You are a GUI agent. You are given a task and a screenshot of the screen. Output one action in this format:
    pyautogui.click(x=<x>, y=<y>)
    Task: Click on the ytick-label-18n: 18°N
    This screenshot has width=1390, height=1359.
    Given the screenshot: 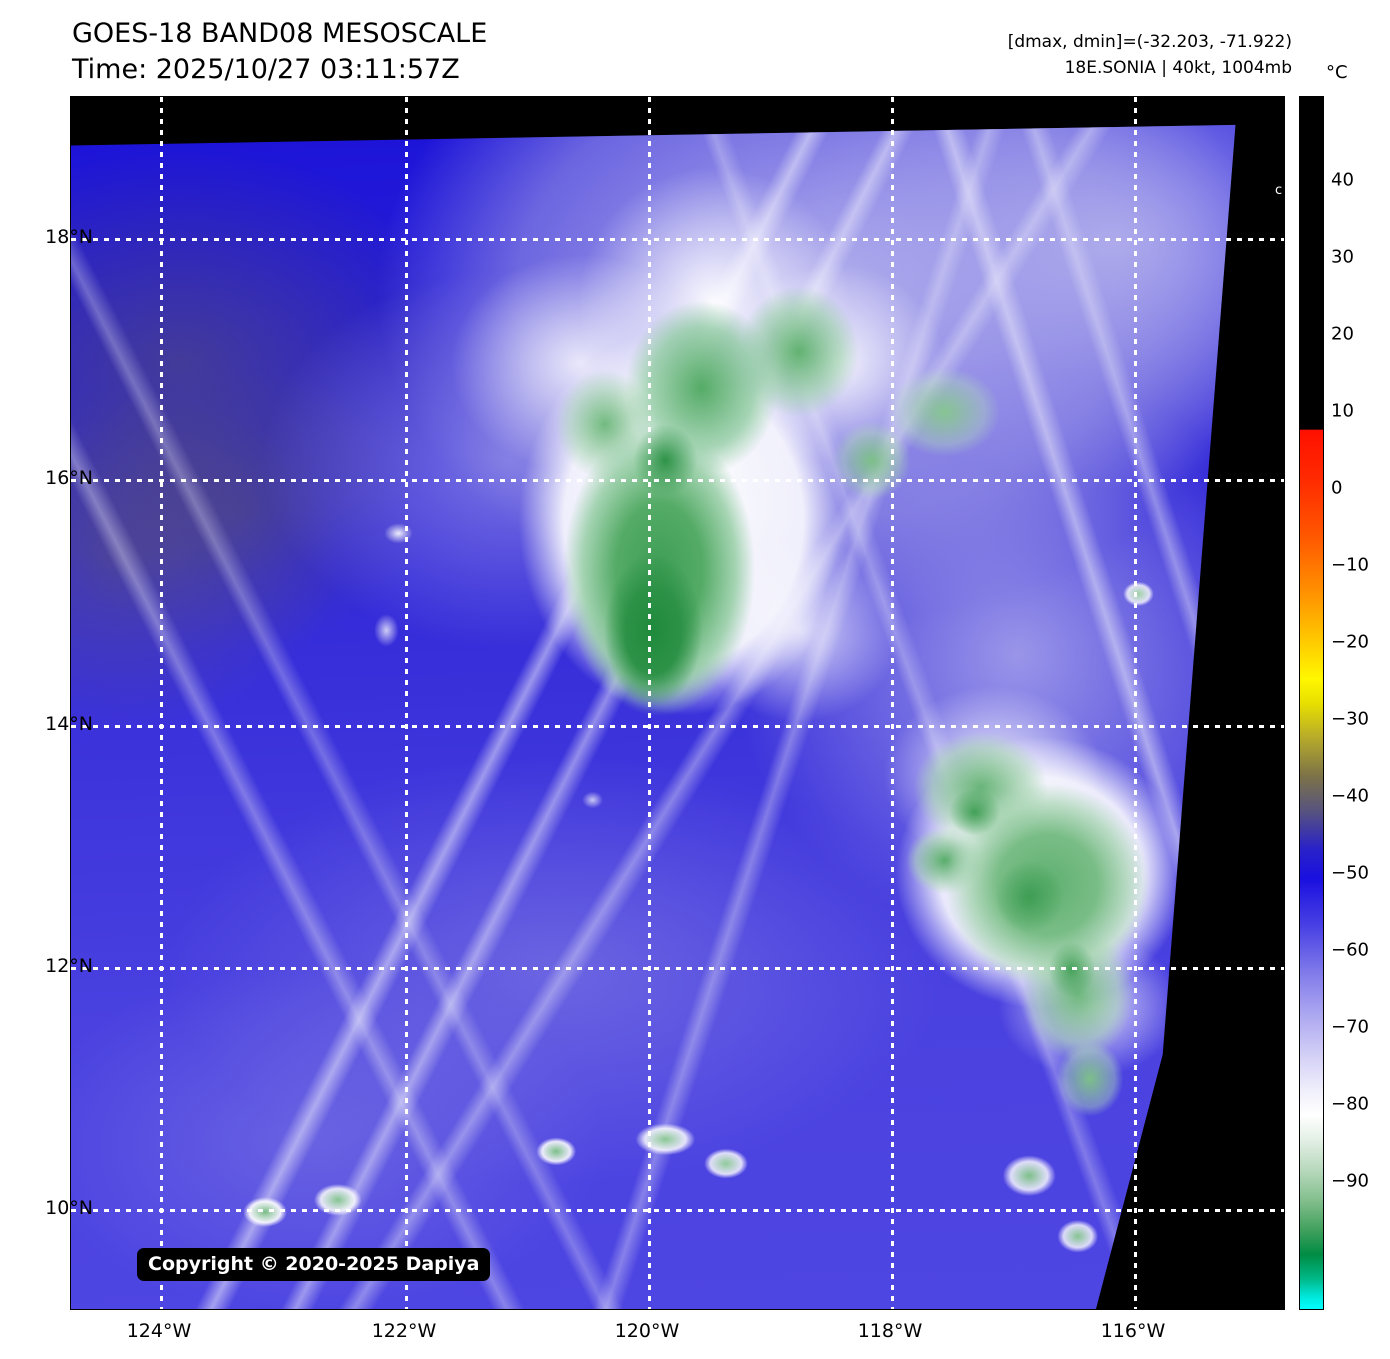 What is the action you would take?
    pyautogui.click(x=69, y=237)
    